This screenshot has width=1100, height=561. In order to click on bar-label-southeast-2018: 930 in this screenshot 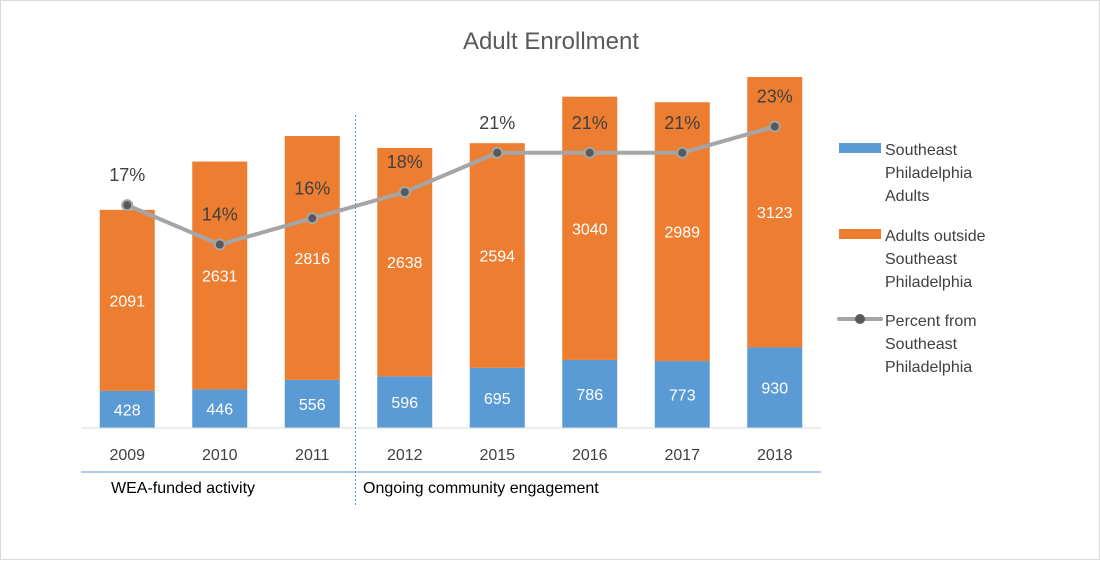, I will do `click(774, 389)`.